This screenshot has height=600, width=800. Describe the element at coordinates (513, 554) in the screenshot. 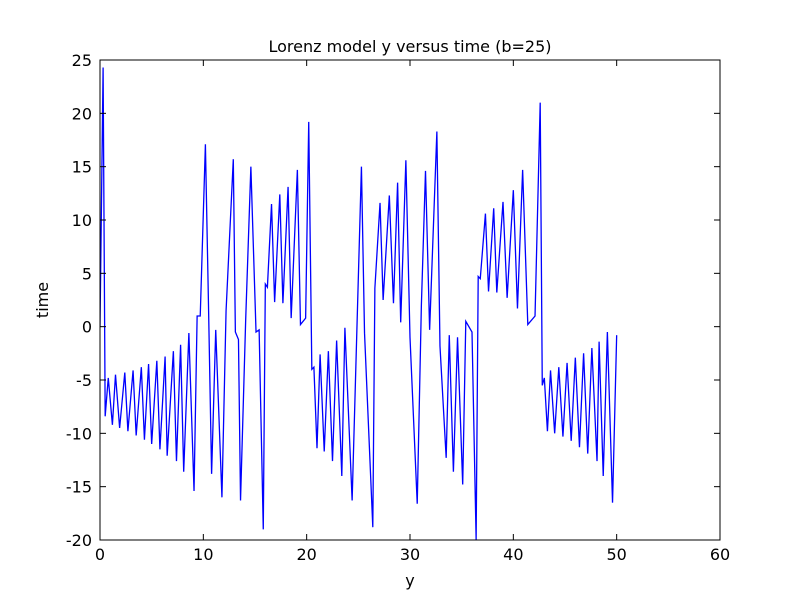

I see `x-tick-label: 40` at that location.